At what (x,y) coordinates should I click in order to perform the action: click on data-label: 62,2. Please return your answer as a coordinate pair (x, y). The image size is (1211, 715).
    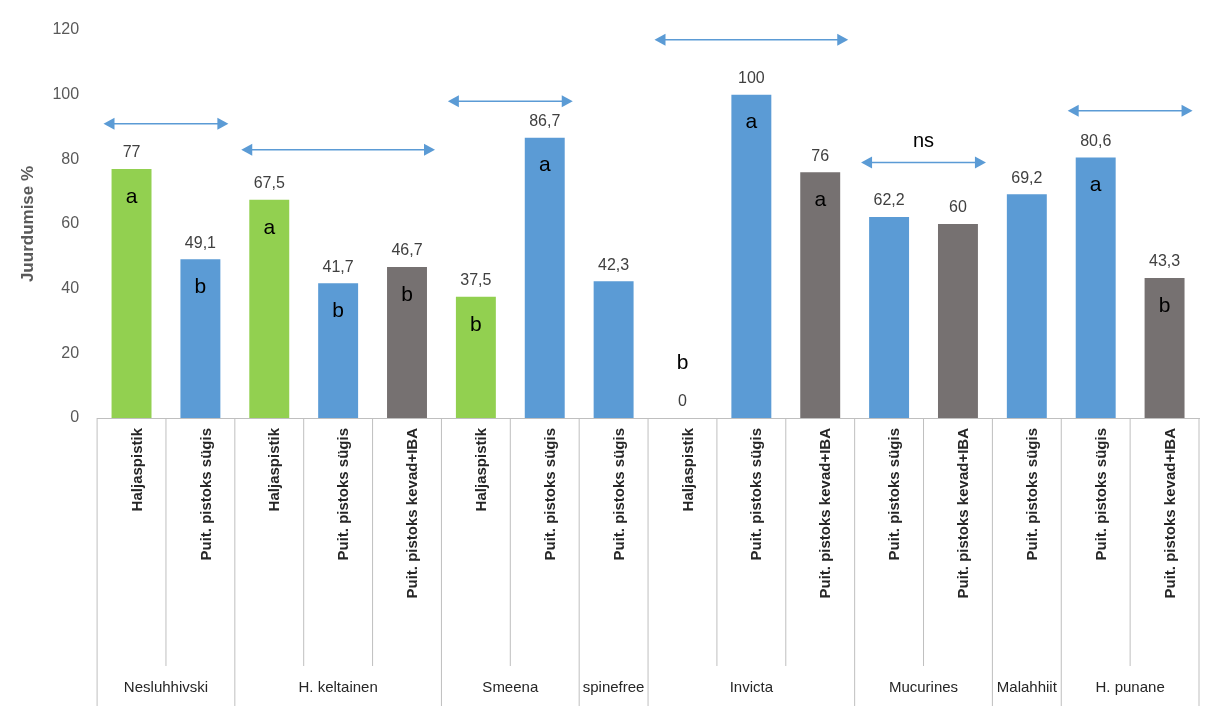
    Looking at the image, I should click on (889, 200).